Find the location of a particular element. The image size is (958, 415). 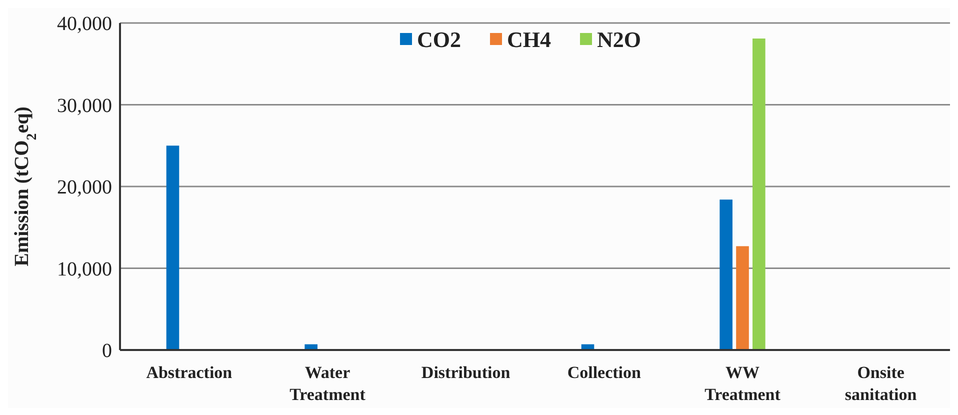

x-tick-label: Abstraction is located at coordinates (189, 372).